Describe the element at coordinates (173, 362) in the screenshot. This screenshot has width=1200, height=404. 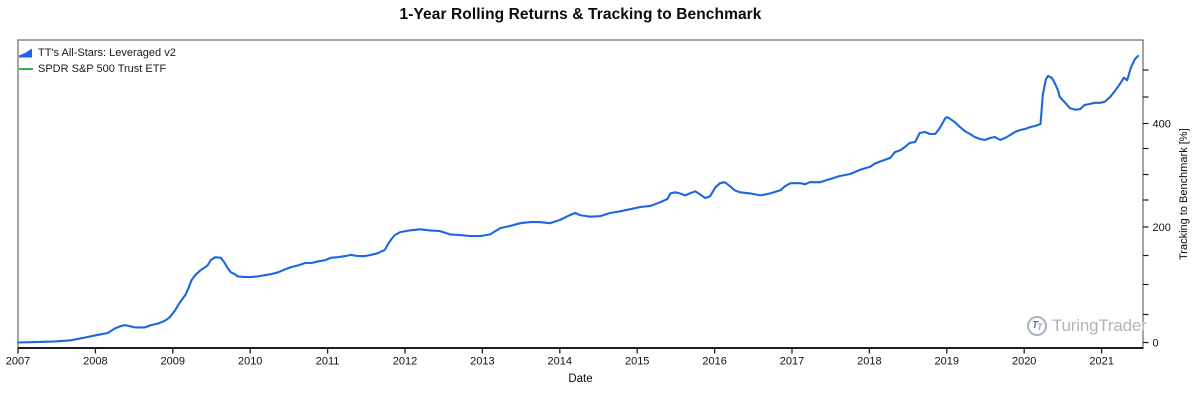
I see `x-tick-label: 2009` at that location.